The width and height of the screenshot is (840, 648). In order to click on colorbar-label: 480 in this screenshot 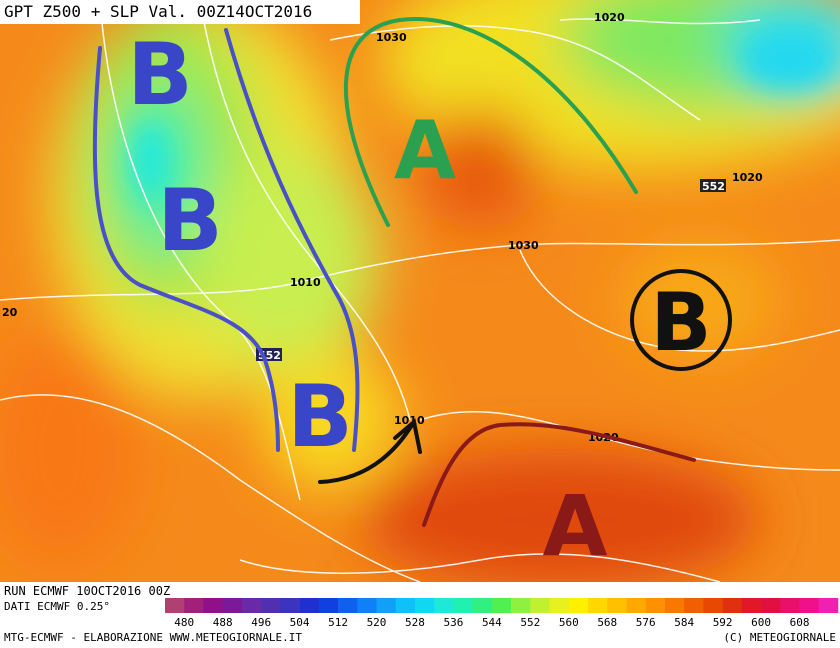, I will do `click(184, 622)`.